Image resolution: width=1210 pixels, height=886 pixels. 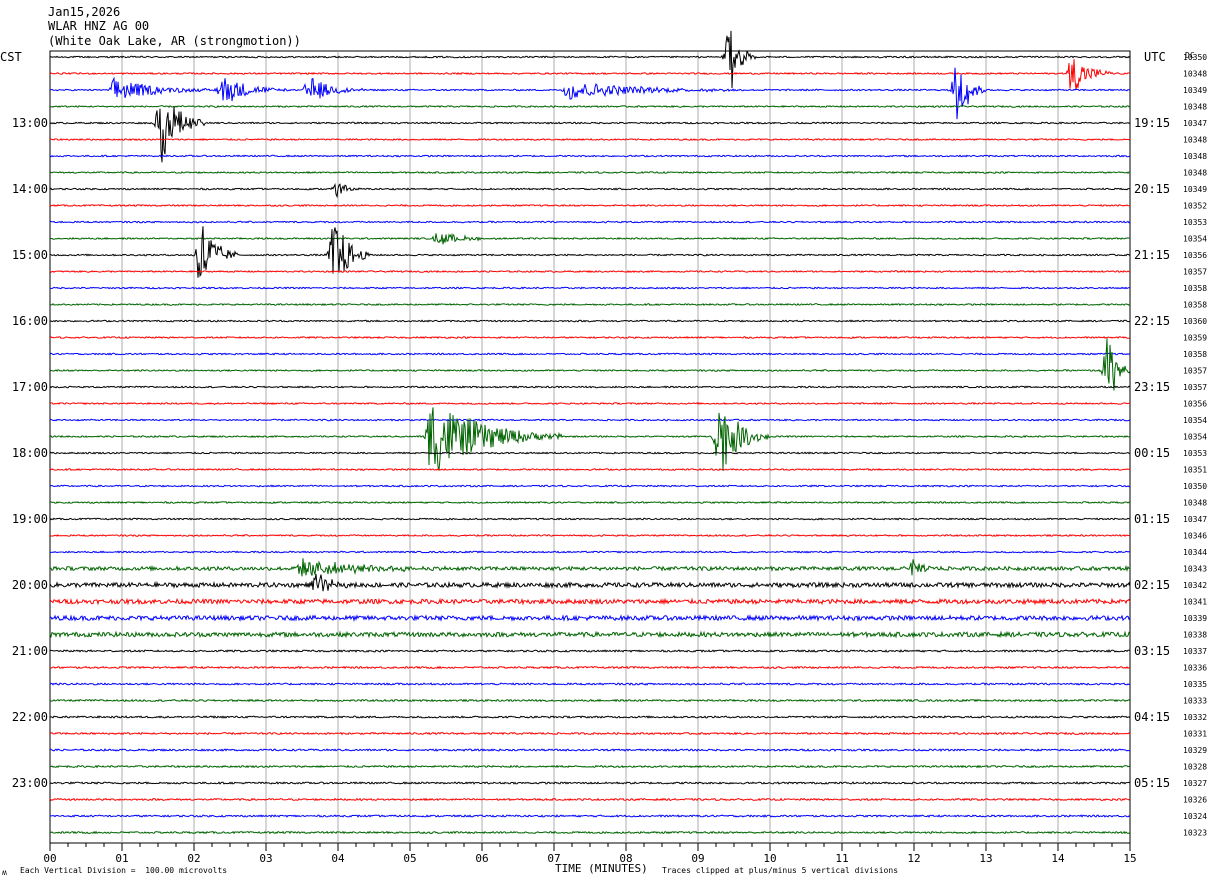 I want to click on cst-time-label: 18:00, so click(x=30, y=453).